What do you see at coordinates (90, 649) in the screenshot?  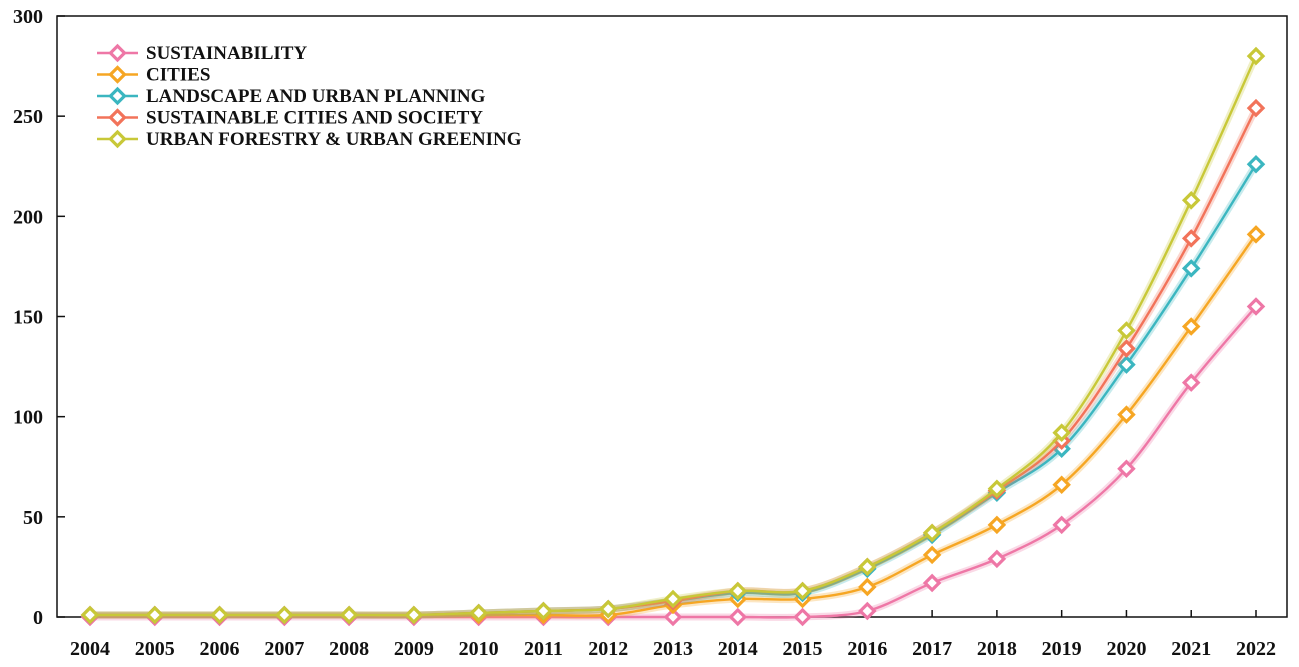 I see `x-tick-label: 2004` at bounding box center [90, 649].